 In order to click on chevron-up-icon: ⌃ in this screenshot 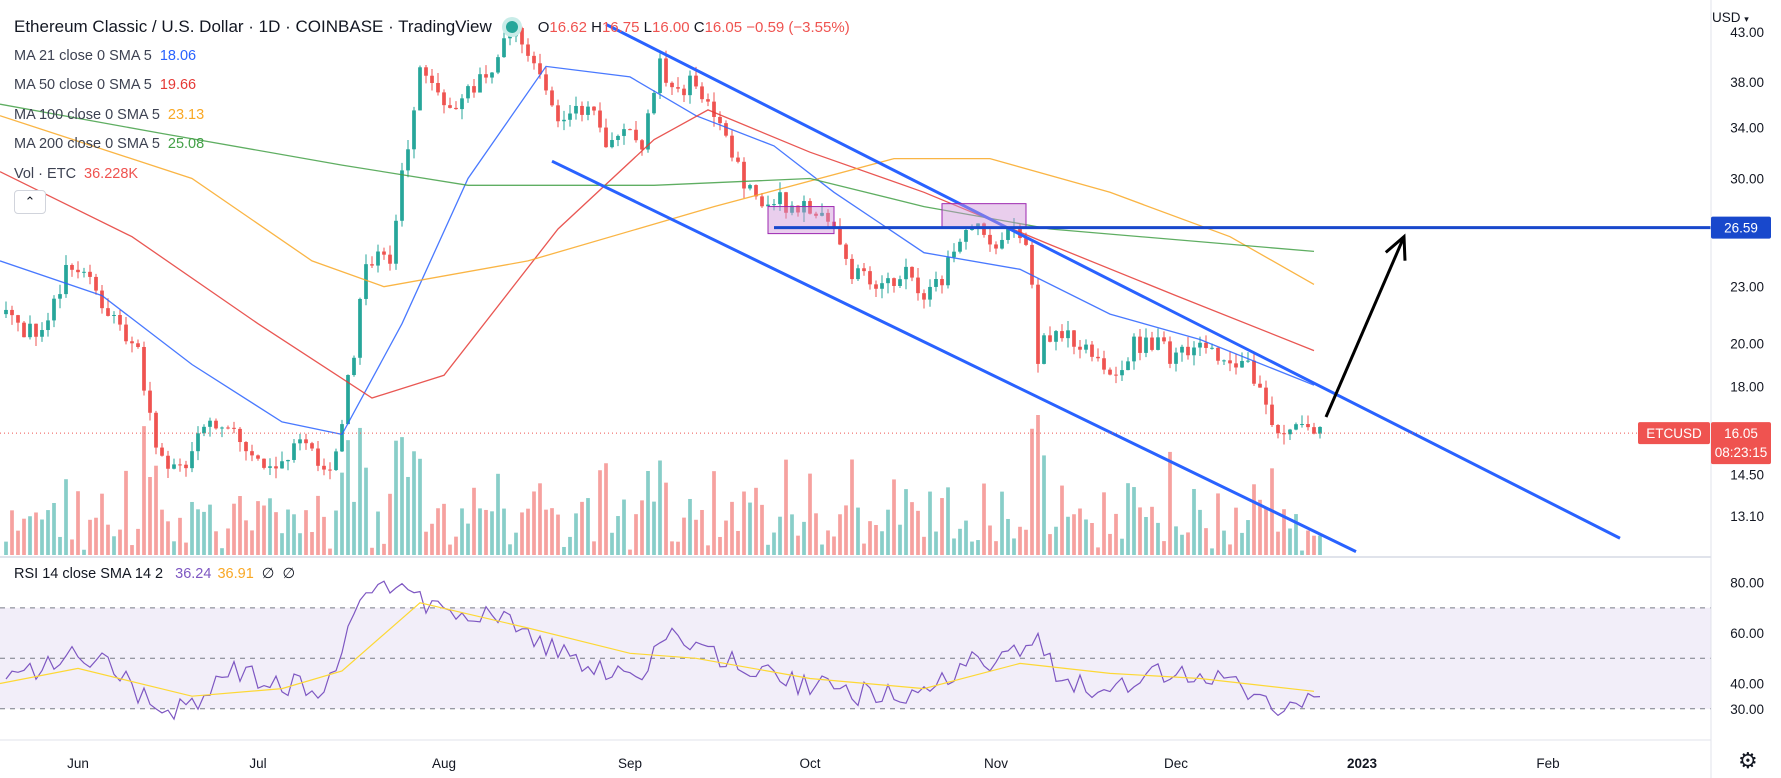, I will do `click(30, 201)`.